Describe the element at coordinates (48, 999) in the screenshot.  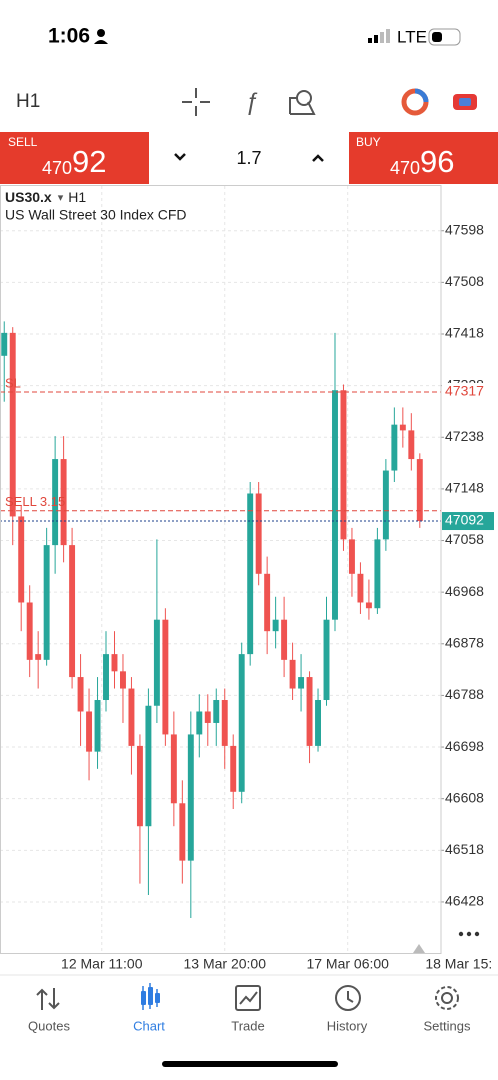
I see `quotes-icon` at that location.